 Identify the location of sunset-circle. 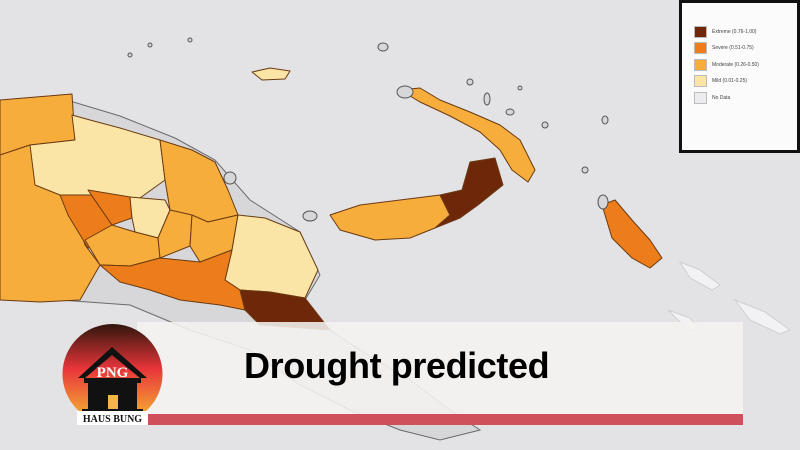
(112, 374).